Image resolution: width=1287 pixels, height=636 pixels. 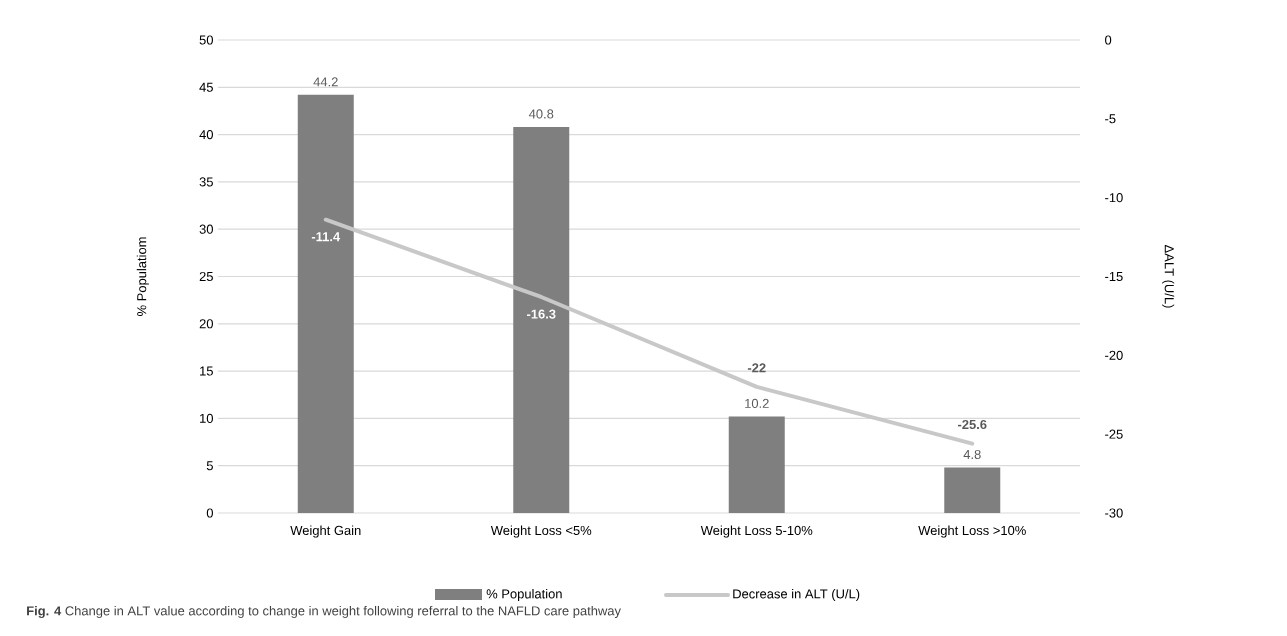 What do you see at coordinates (1114, 434) in the screenshot?
I see `y2-tick-label: -25` at bounding box center [1114, 434].